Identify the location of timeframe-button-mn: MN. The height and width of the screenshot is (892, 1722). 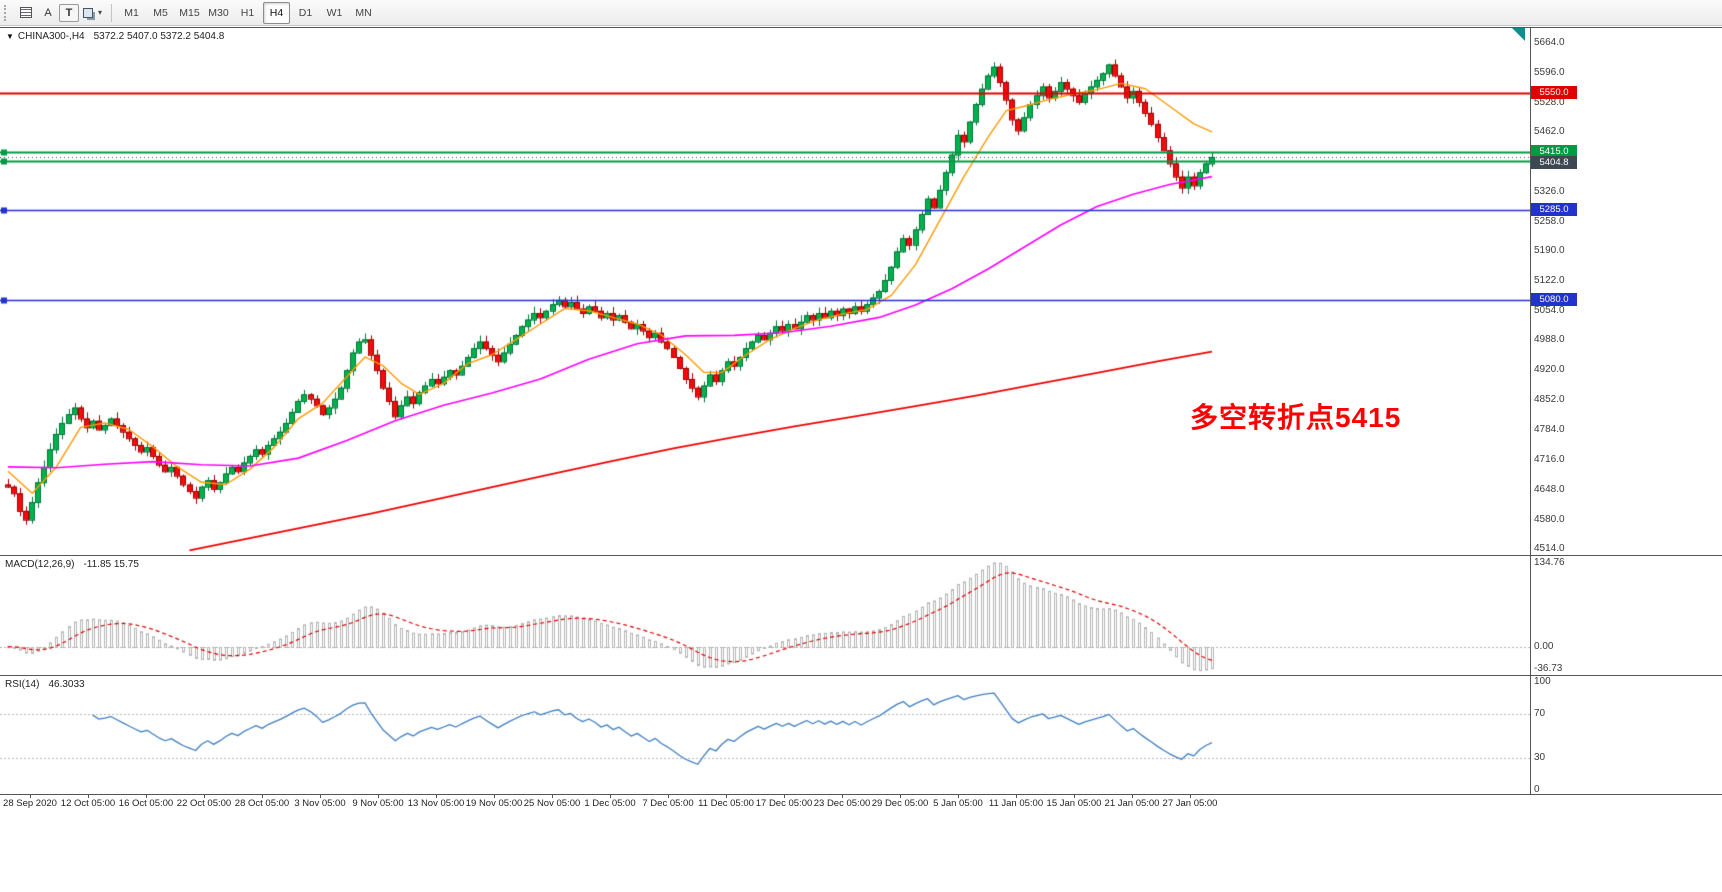
(363, 12).